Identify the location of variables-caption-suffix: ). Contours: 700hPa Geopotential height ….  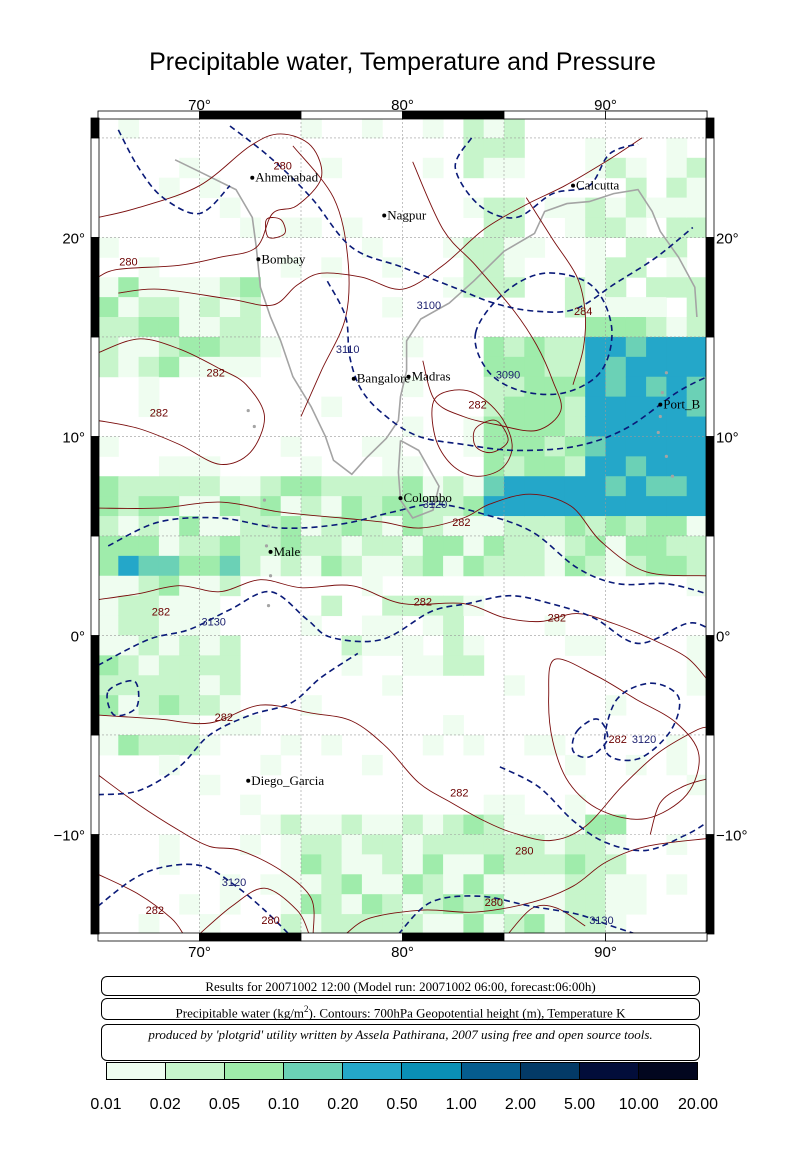
(467, 1013).